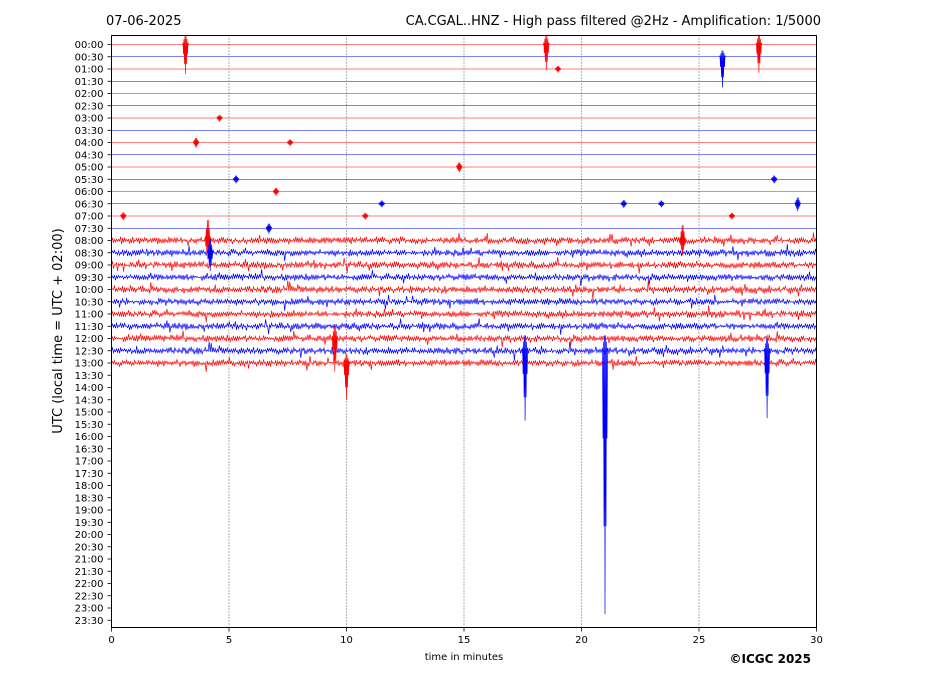 This screenshot has width=927, height=696. What do you see at coordinates (464, 657) in the screenshot?
I see `x-axis-label: time in minutes` at bounding box center [464, 657].